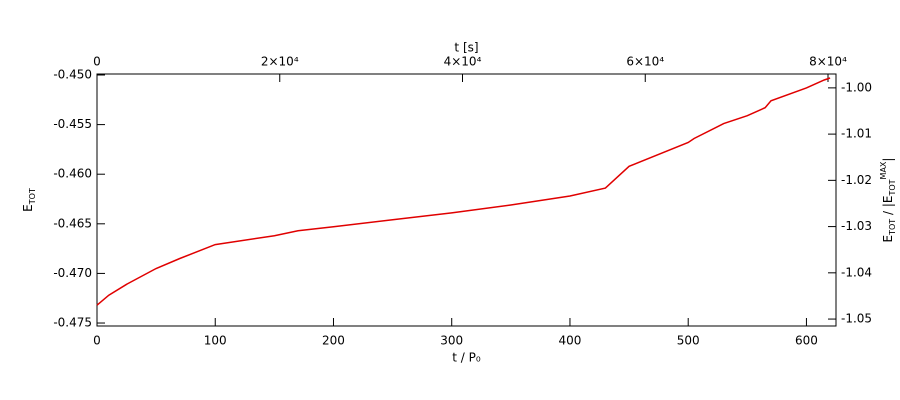 This screenshot has height=400, width=900. I want to click on y2-tick-label: -1.02, so click(856, 180).